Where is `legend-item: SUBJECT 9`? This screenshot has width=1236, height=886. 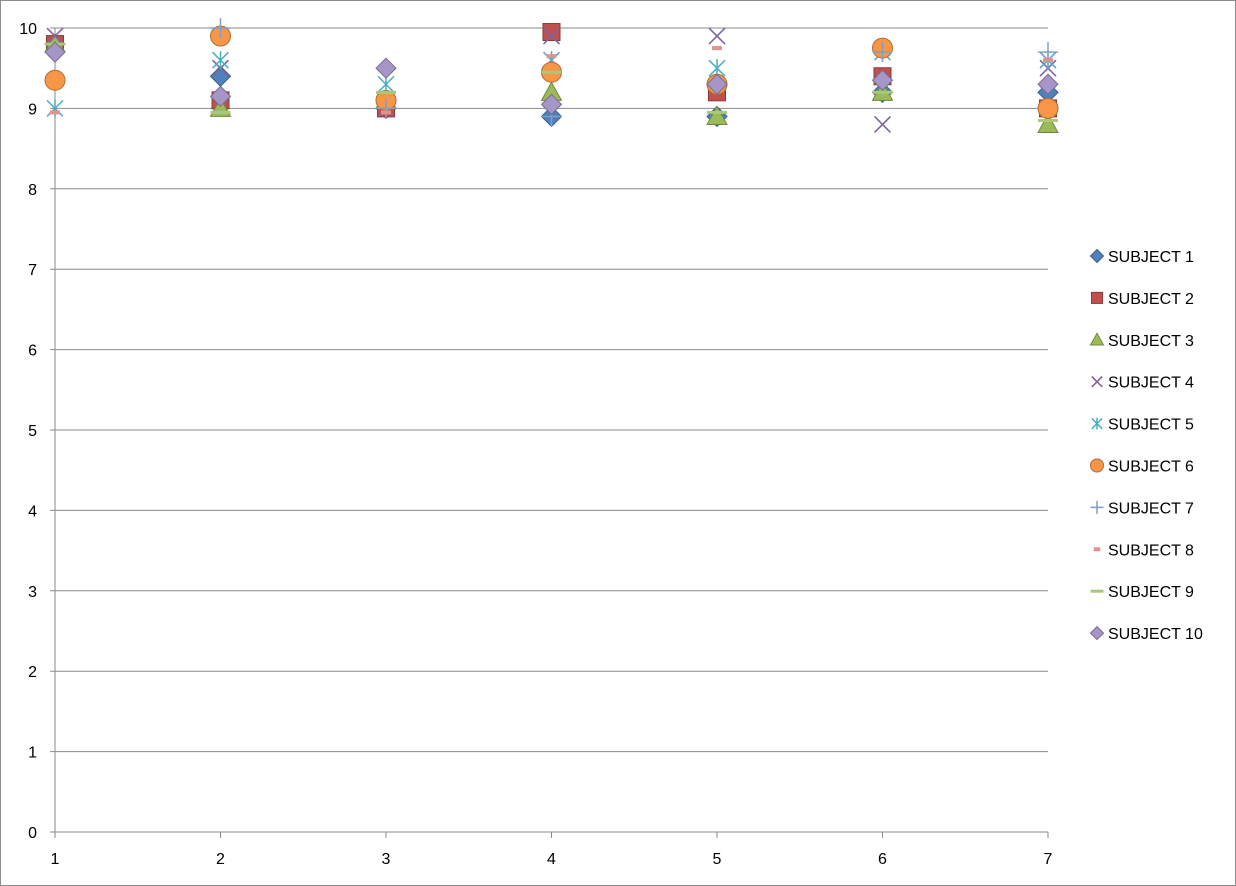 legend-item: SUBJECT 9 is located at coordinates (1142, 592).